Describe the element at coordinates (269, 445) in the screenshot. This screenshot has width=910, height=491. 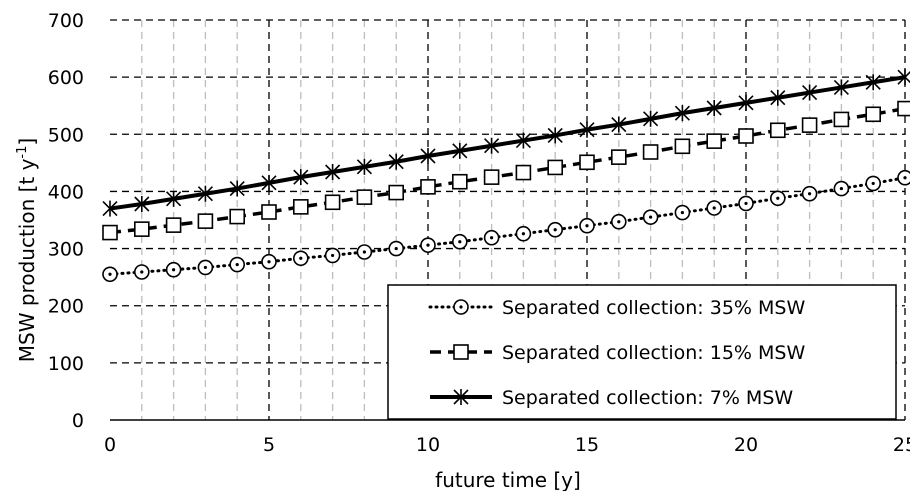
I see `x-tick-label: 5` at that location.